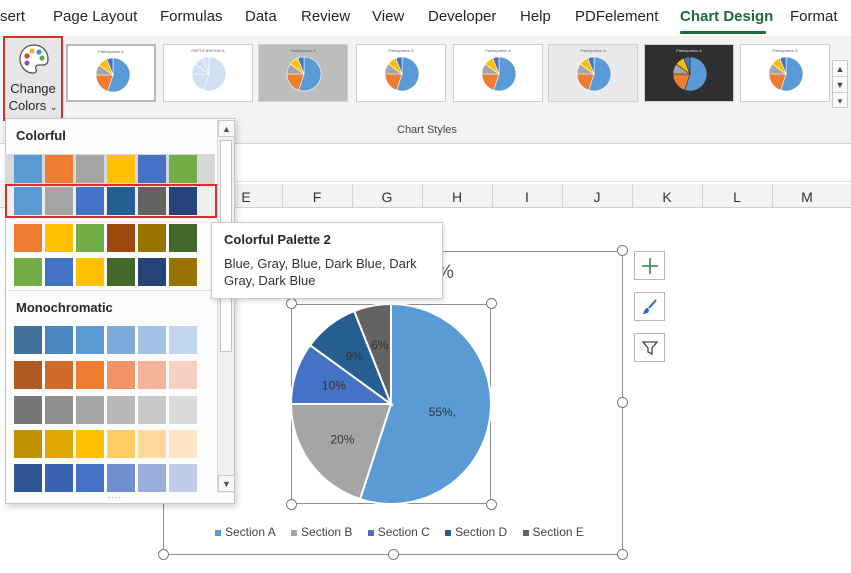  Describe the element at coordinates (64, 307) in the screenshot. I see `monochromatic-heading: Monochromatic` at that location.